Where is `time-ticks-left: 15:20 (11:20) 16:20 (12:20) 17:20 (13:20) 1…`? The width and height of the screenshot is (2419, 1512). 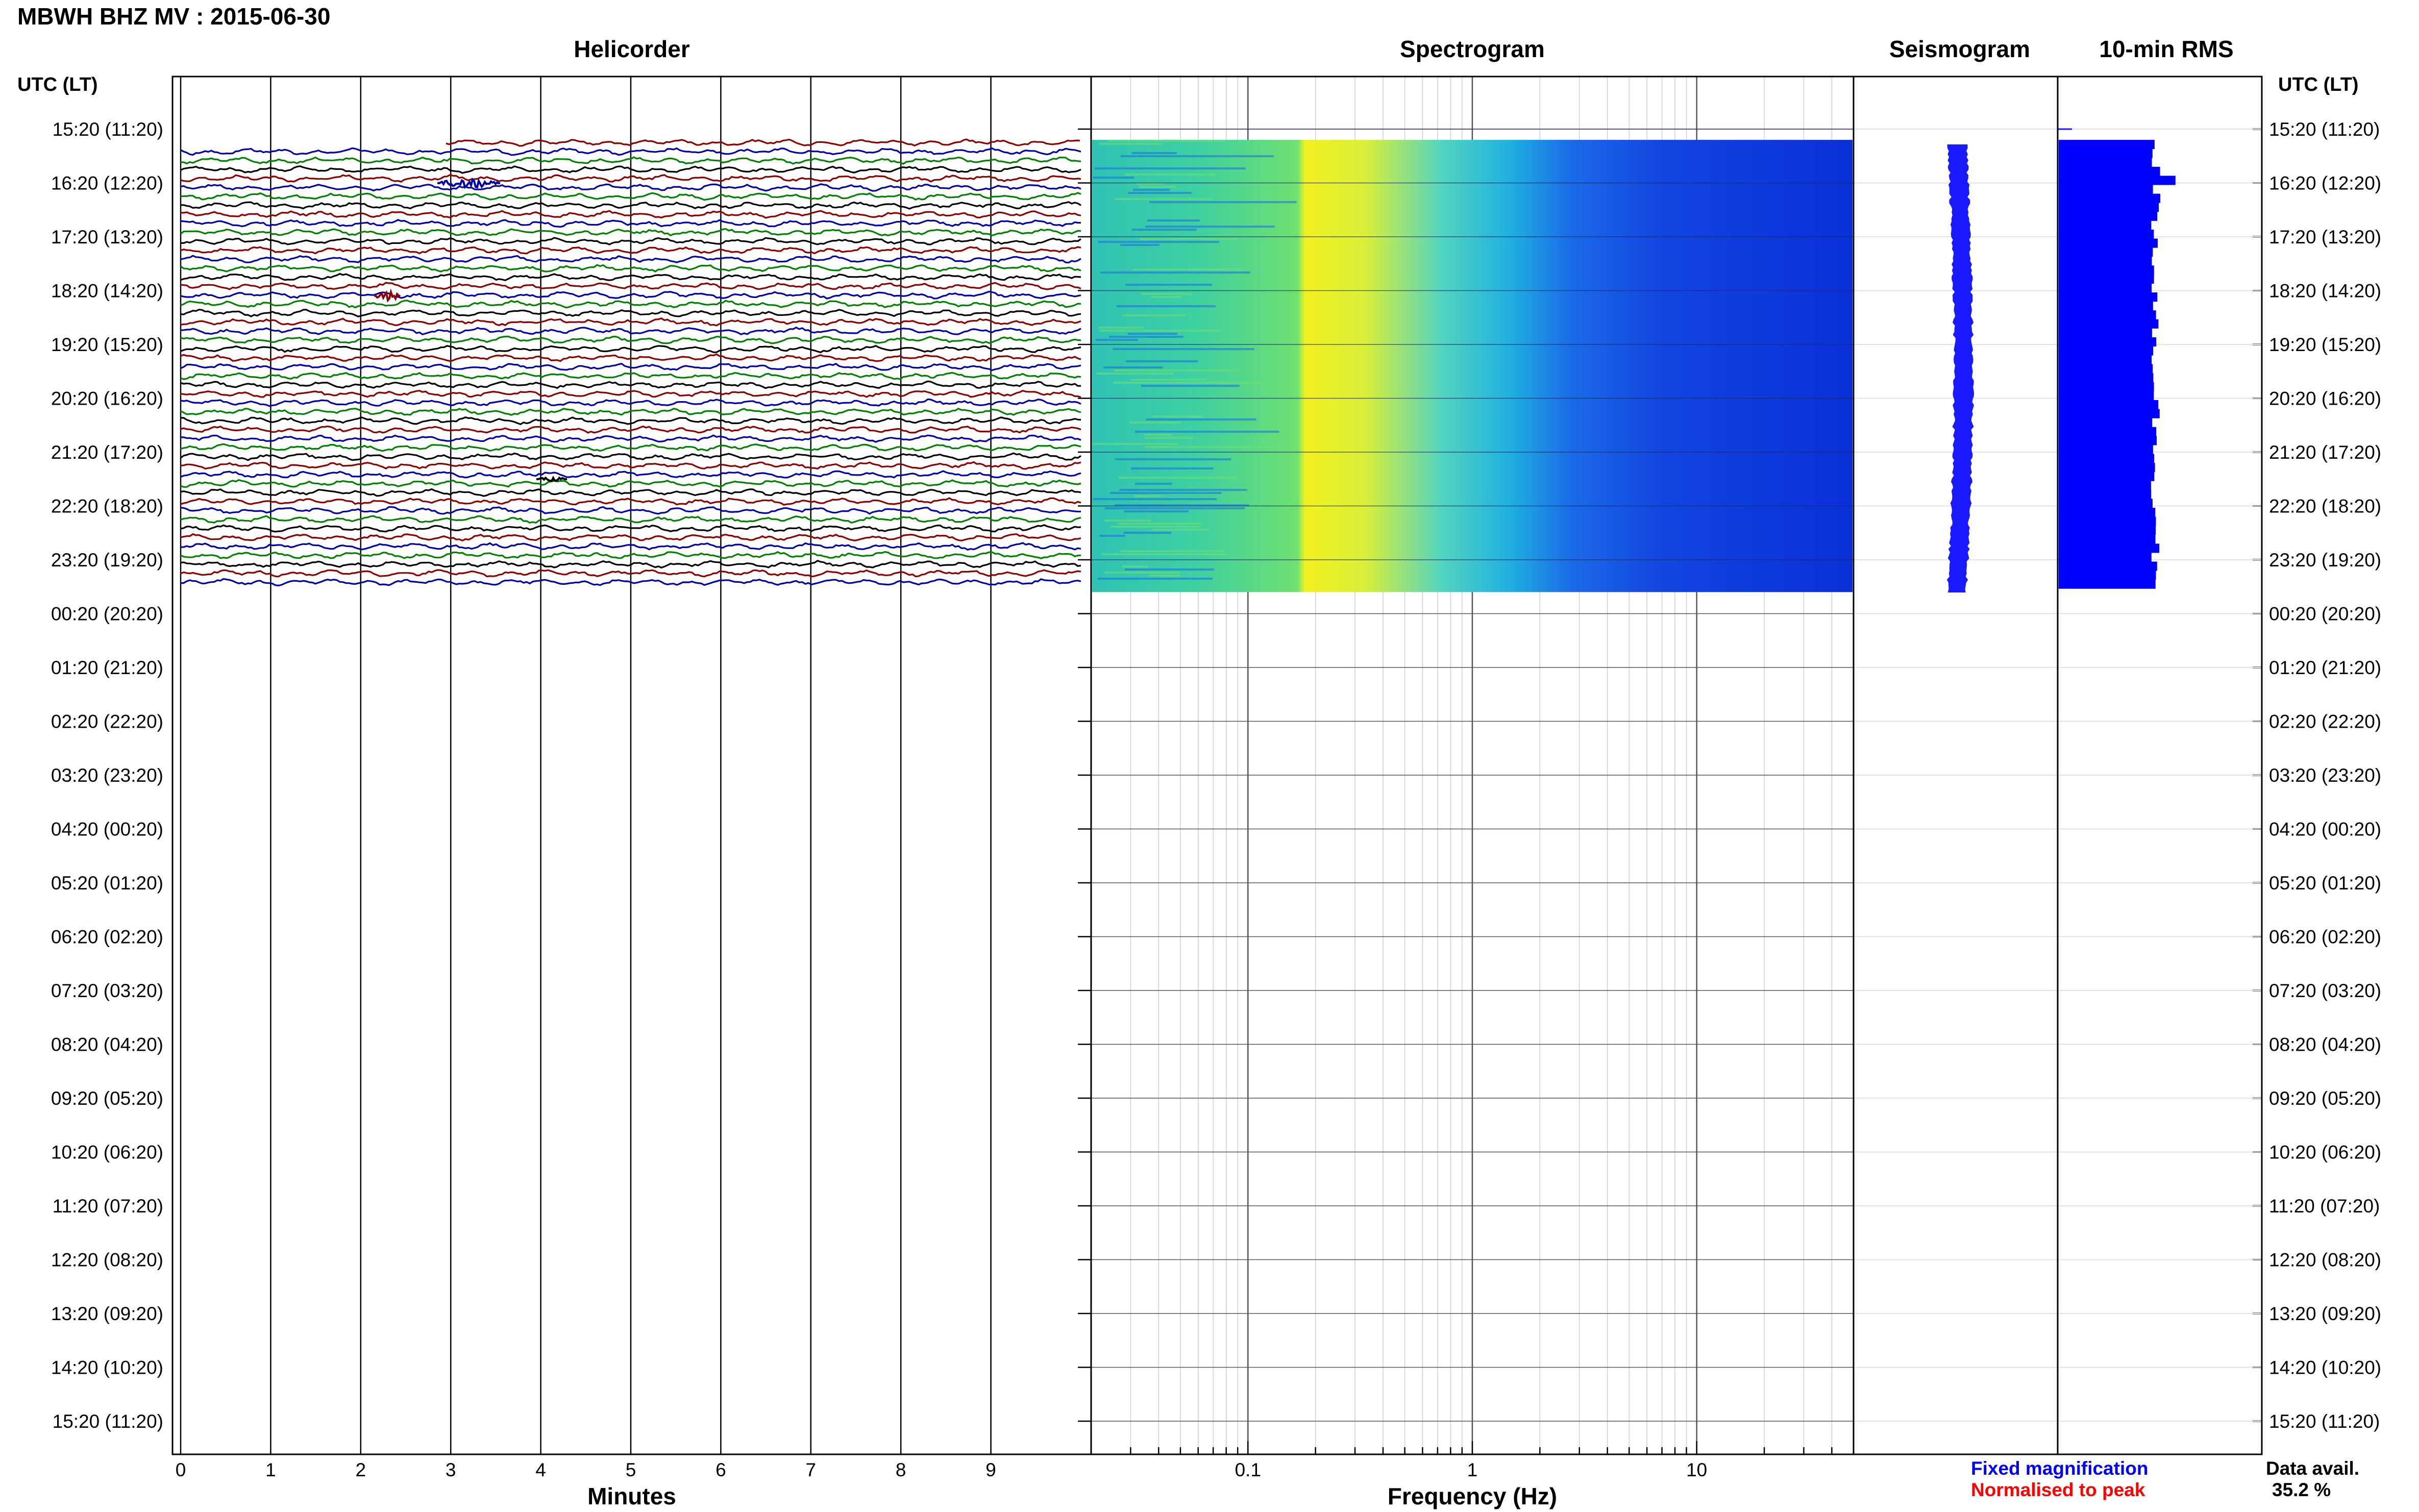
time-ticks-left: 15:20 (11:20) 16:20 (12:20) 17:20 (13:20) 1… is located at coordinates (116, 775).